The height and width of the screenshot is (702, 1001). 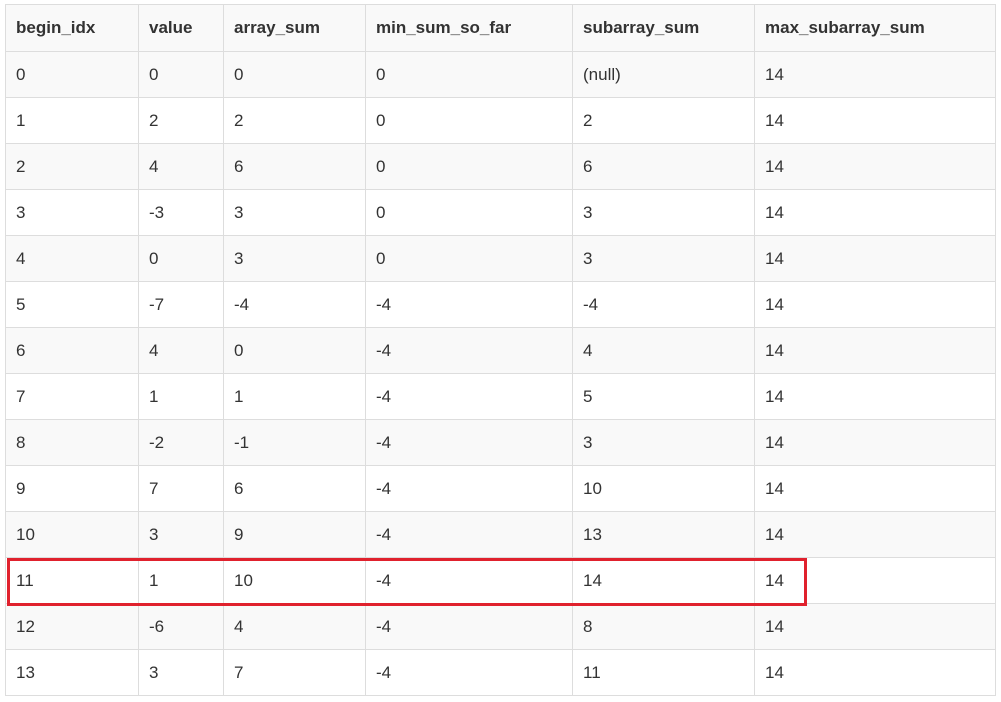 What do you see at coordinates (663, 350) in the screenshot?
I see `cell-subarray-sum: 4` at bounding box center [663, 350].